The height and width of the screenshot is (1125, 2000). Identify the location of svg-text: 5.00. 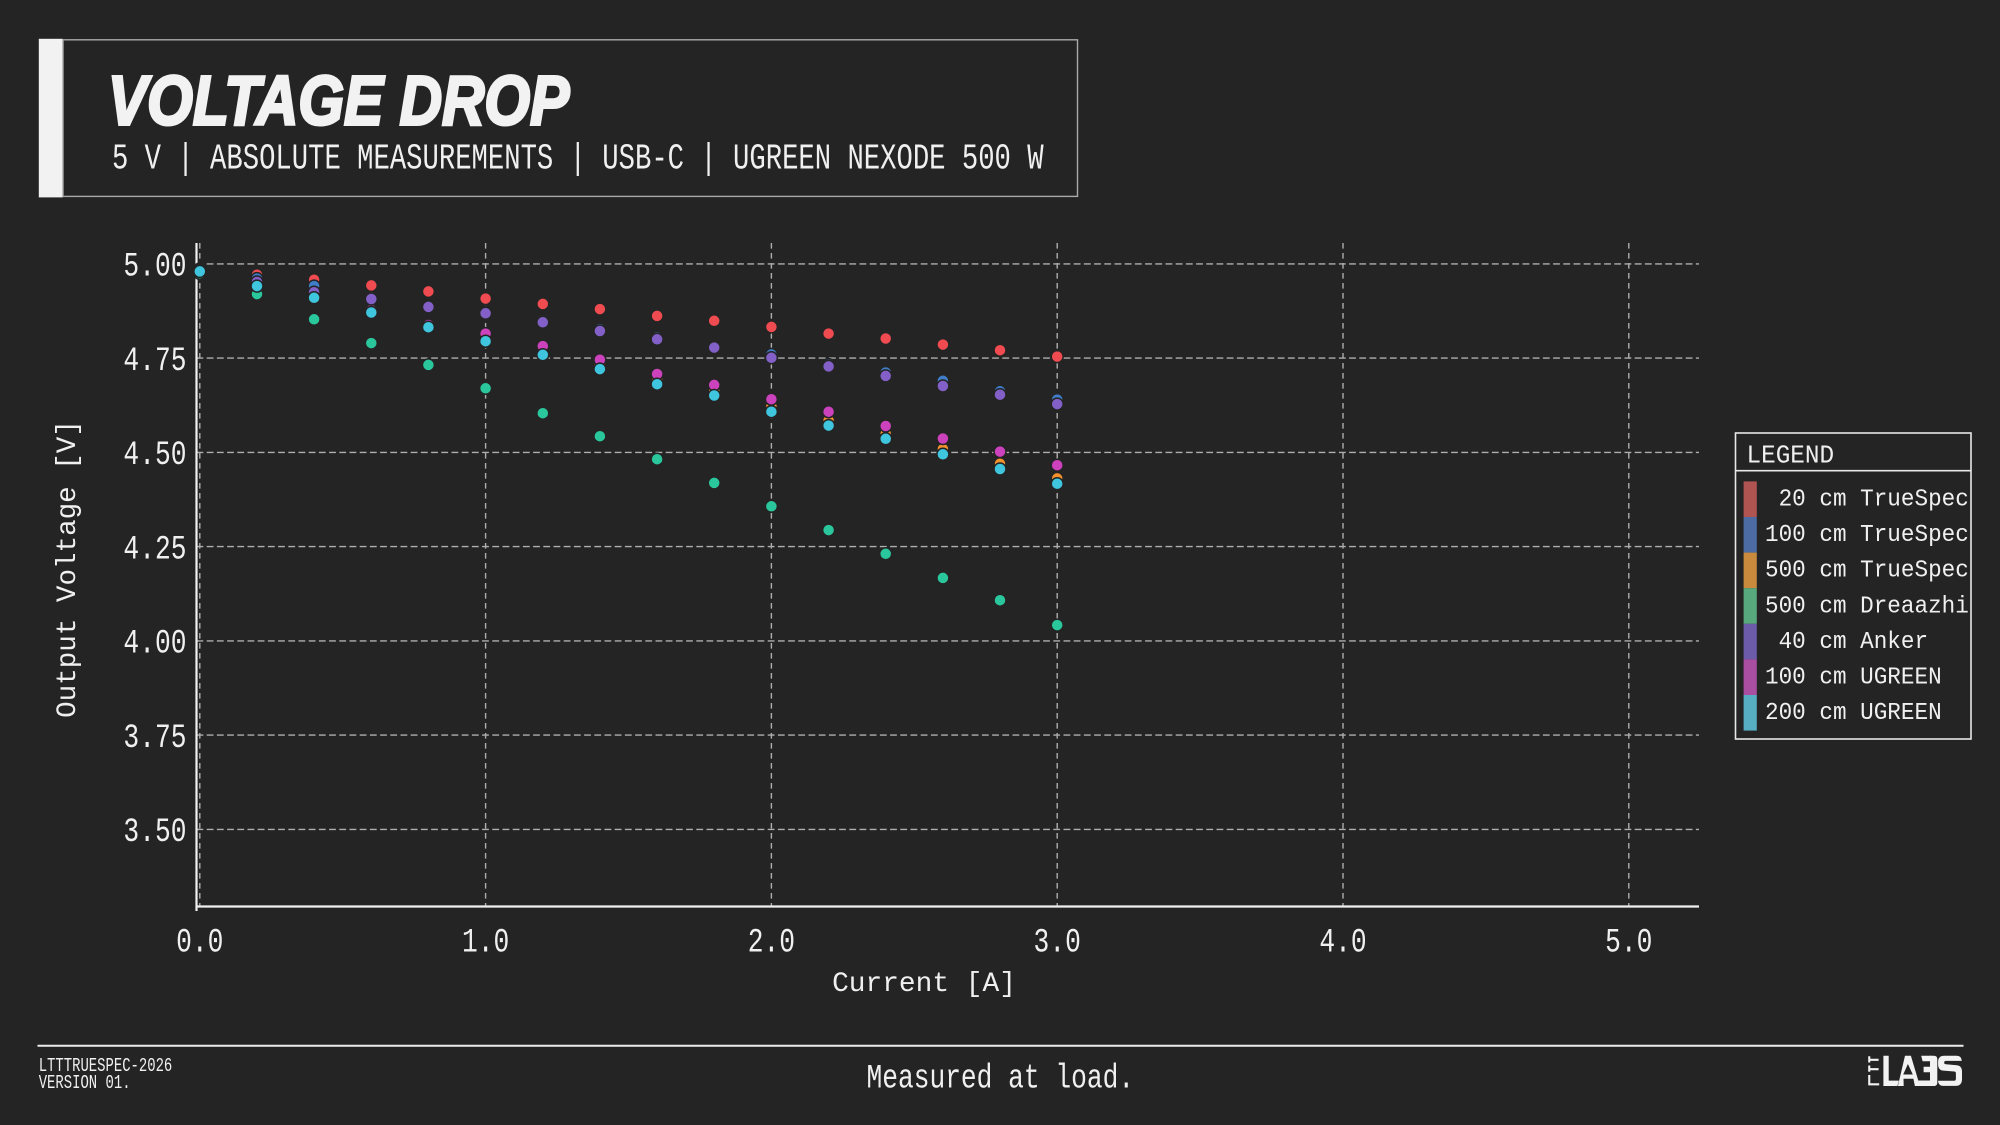
(154, 268).